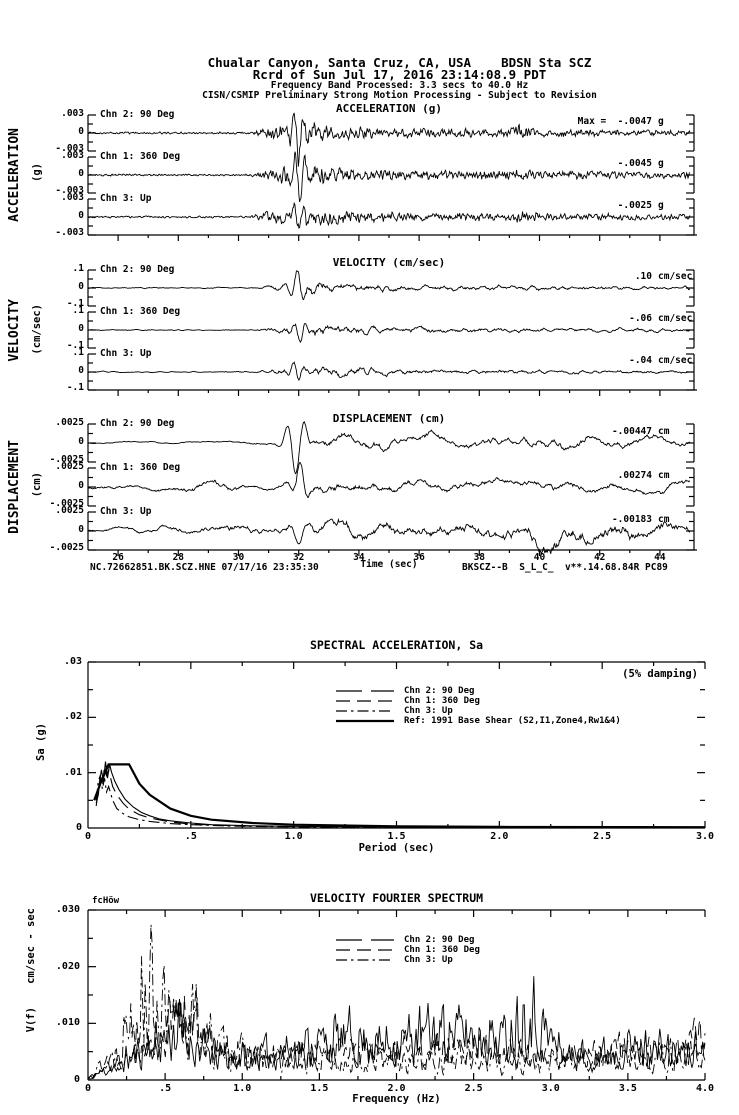  What do you see at coordinates (389, 215) in the screenshot?
I see `acceleration-ch2-trace` at bounding box center [389, 215].